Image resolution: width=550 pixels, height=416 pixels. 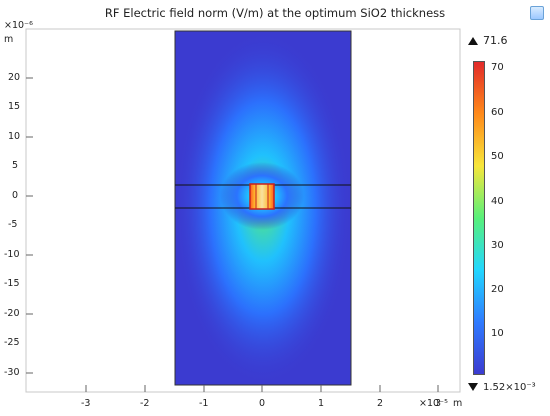 What do you see at coordinates (537, 13) in the screenshot?
I see `corner-action-icon` at bounding box center [537, 13].